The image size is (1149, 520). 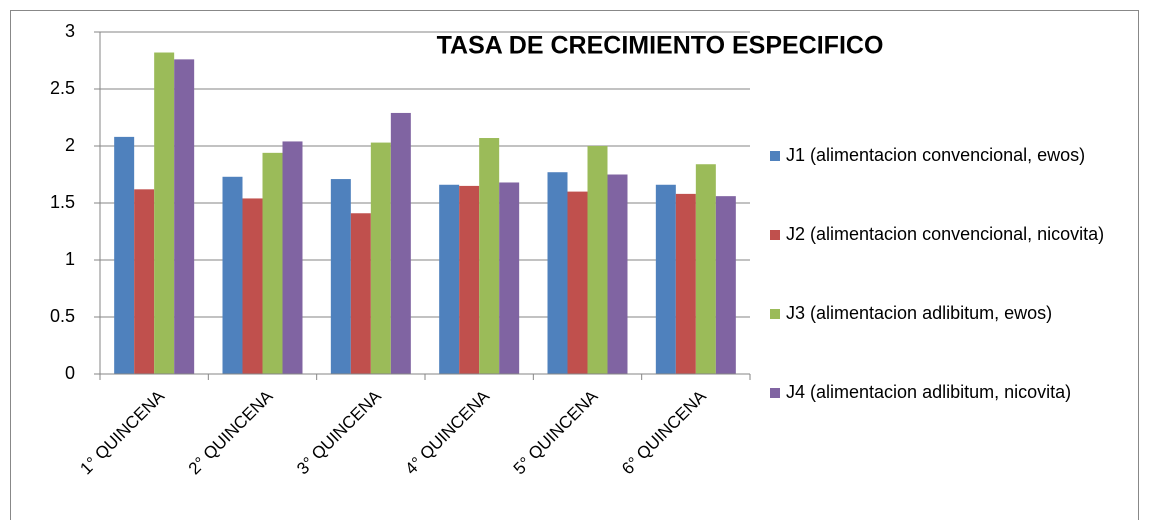 I want to click on x-tick-label: 1° QUINCENA, so click(x=122, y=432).